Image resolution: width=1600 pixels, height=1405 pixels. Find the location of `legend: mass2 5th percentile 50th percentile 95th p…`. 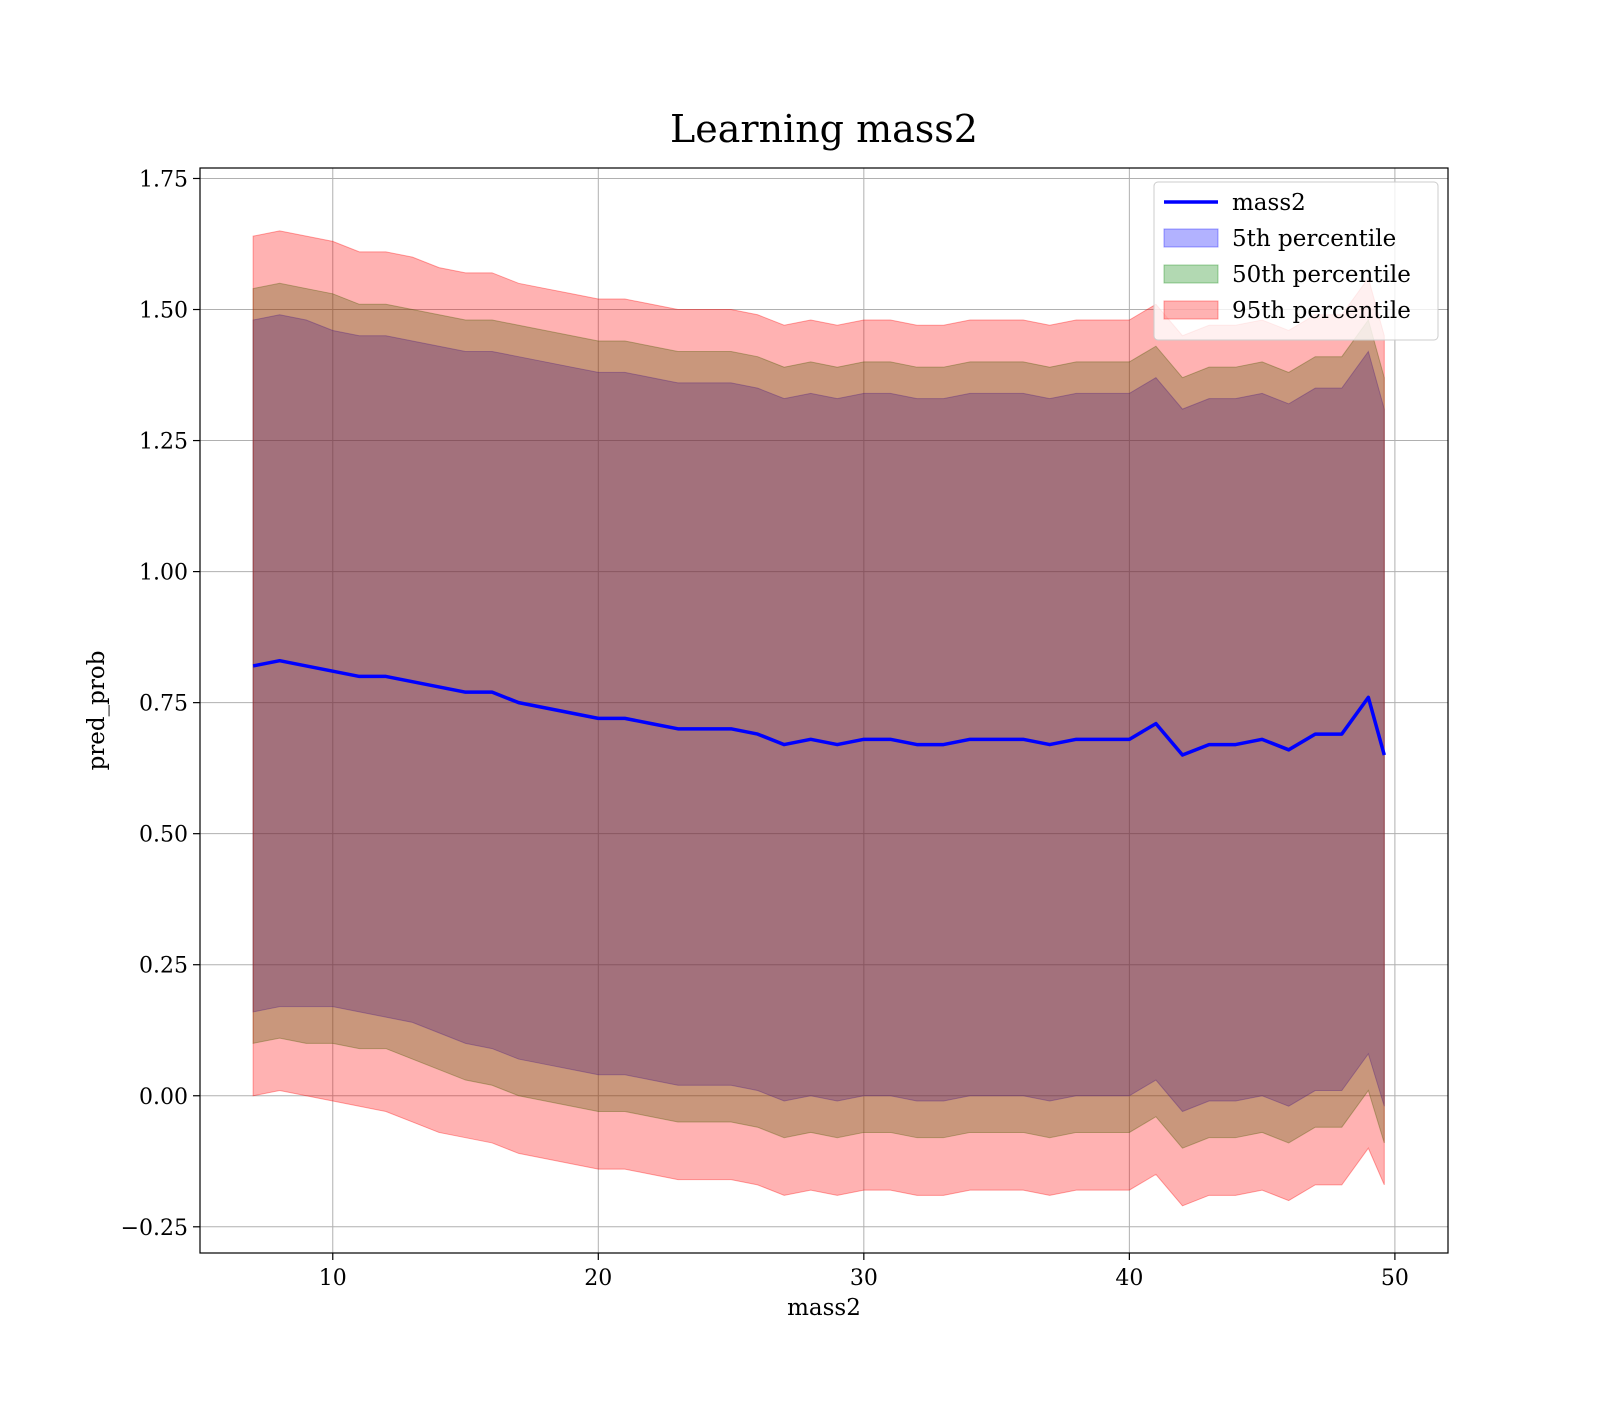

legend: mass2 5th percentile 50th percentile 95th p… is located at coordinates (1296, 261).